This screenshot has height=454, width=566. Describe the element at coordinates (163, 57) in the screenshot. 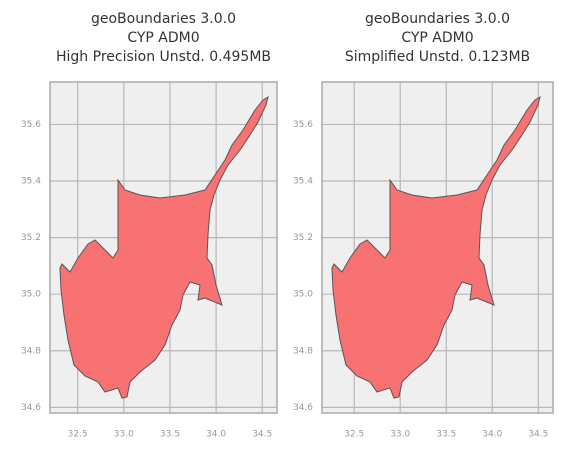

I see `chart-title: High Precision Unstd. 0.495MB` at that location.